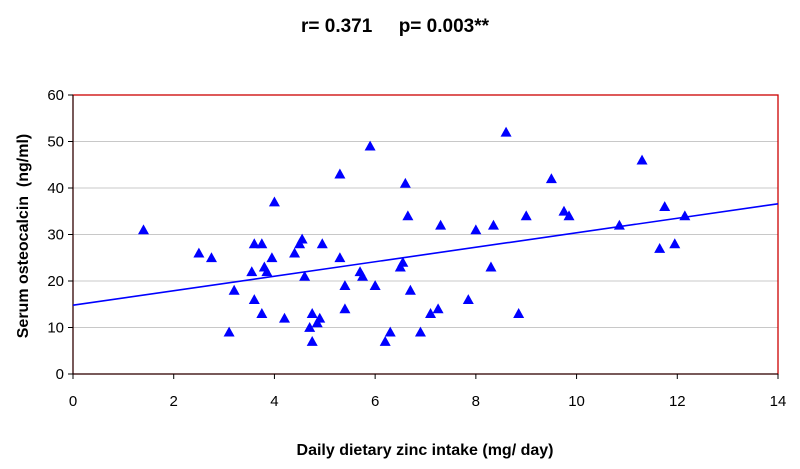 Image resolution: width=800 pixels, height=469 pixels. Describe the element at coordinates (425, 450) in the screenshot. I see `x-axis-label: Daily dietary zinc intake (mg/ day)` at that location.